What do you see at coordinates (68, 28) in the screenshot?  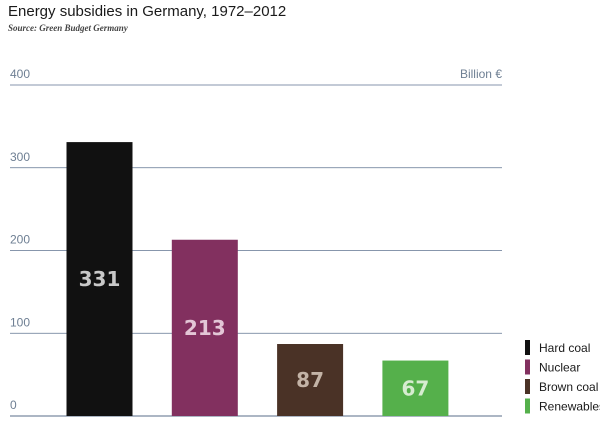 I see `chart-source: Source: Green Budget Germany` at bounding box center [68, 28].